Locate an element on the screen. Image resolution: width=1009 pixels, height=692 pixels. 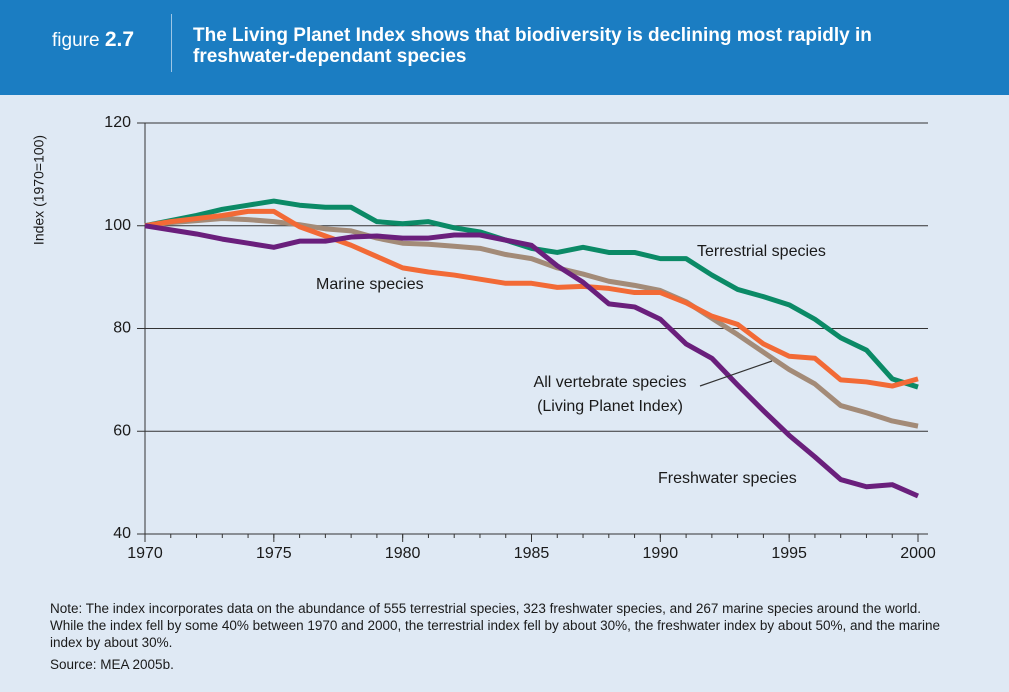
series-label: Freshwater species is located at coordinates (727, 478).